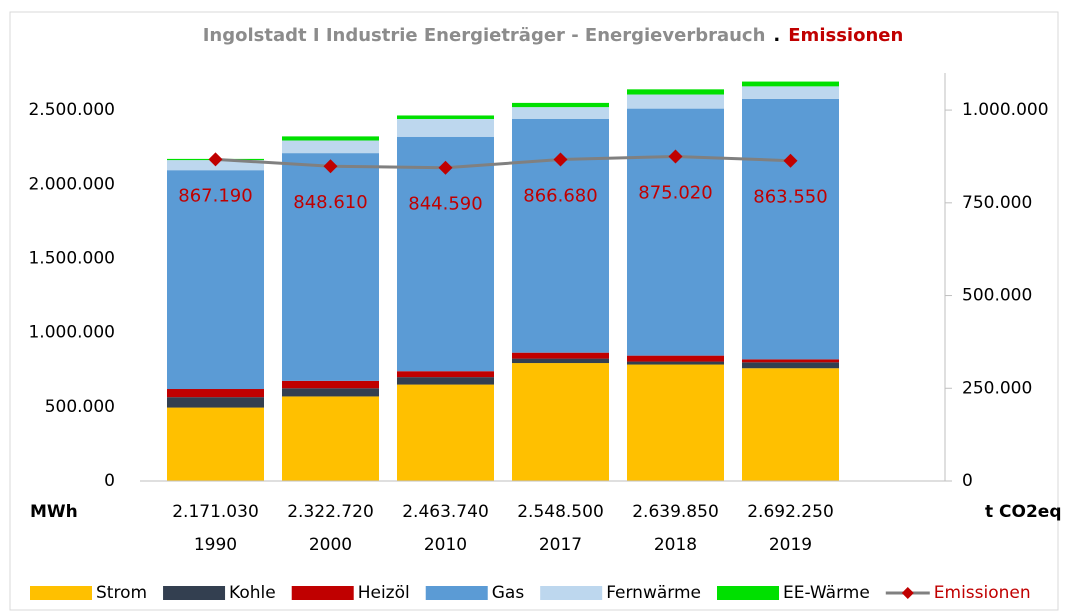 This screenshot has width=1066, height=615. Describe the element at coordinates (445, 512) in the screenshot. I see `total-label: 2.463.740` at that location.